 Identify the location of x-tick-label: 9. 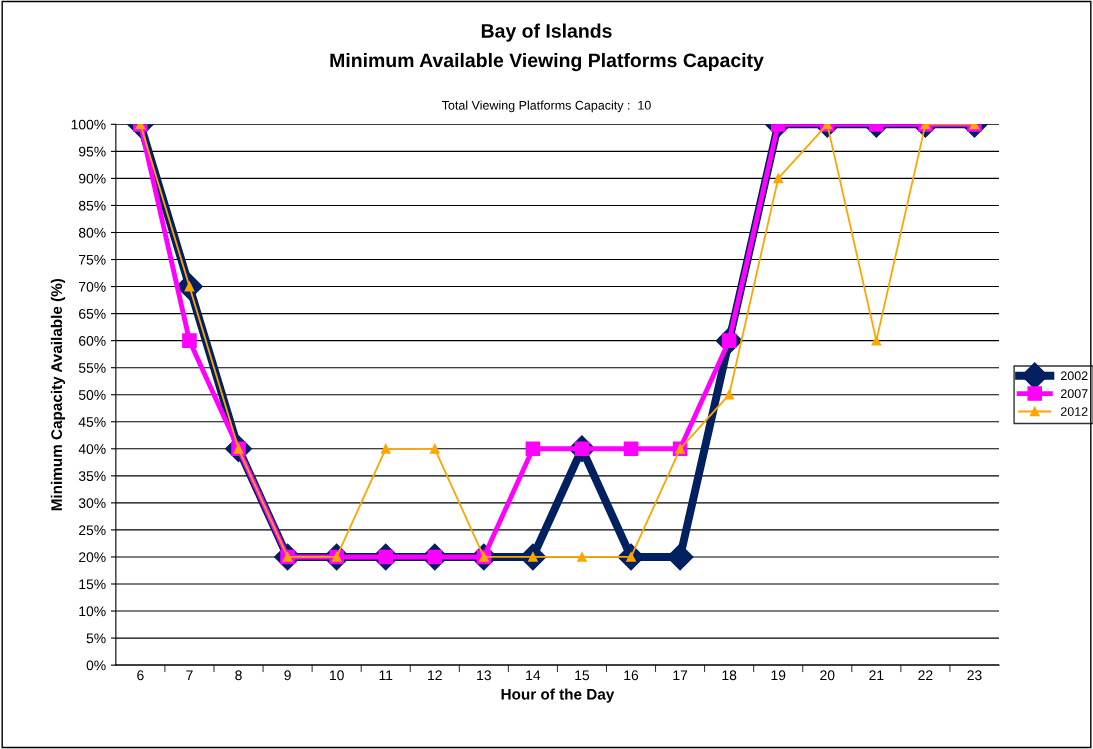
(287, 675).